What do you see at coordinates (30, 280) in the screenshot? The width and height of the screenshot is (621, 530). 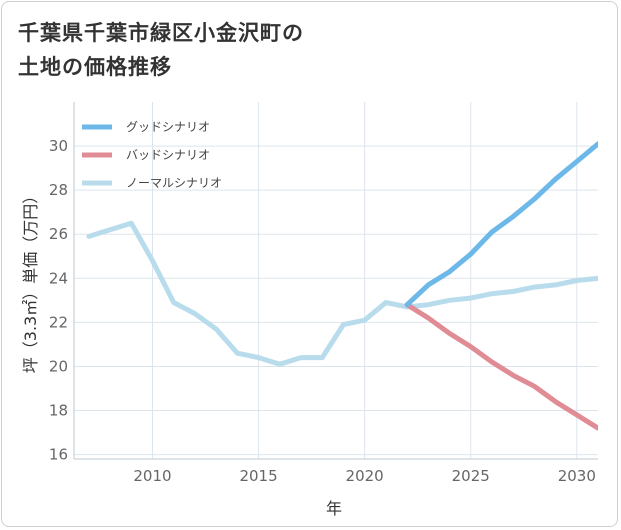 I see `y-axis-title: 坪（3.3㎡）単価（万円）` at bounding box center [30, 280].